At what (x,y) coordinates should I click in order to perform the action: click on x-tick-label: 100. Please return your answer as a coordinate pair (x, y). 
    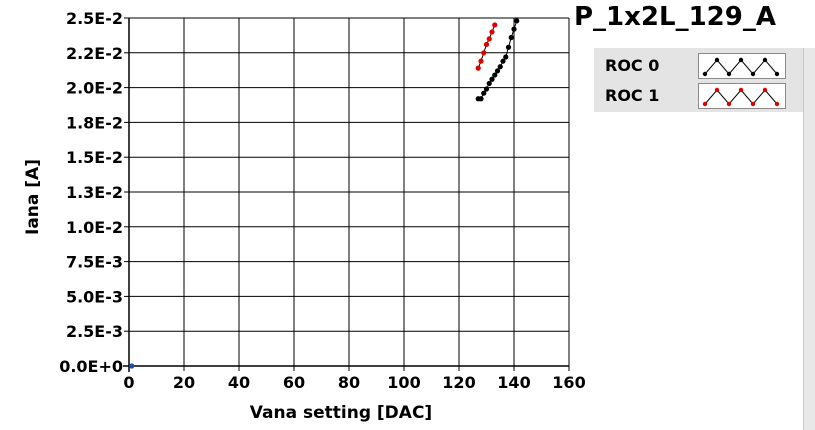
    Looking at the image, I should click on (403, 382).